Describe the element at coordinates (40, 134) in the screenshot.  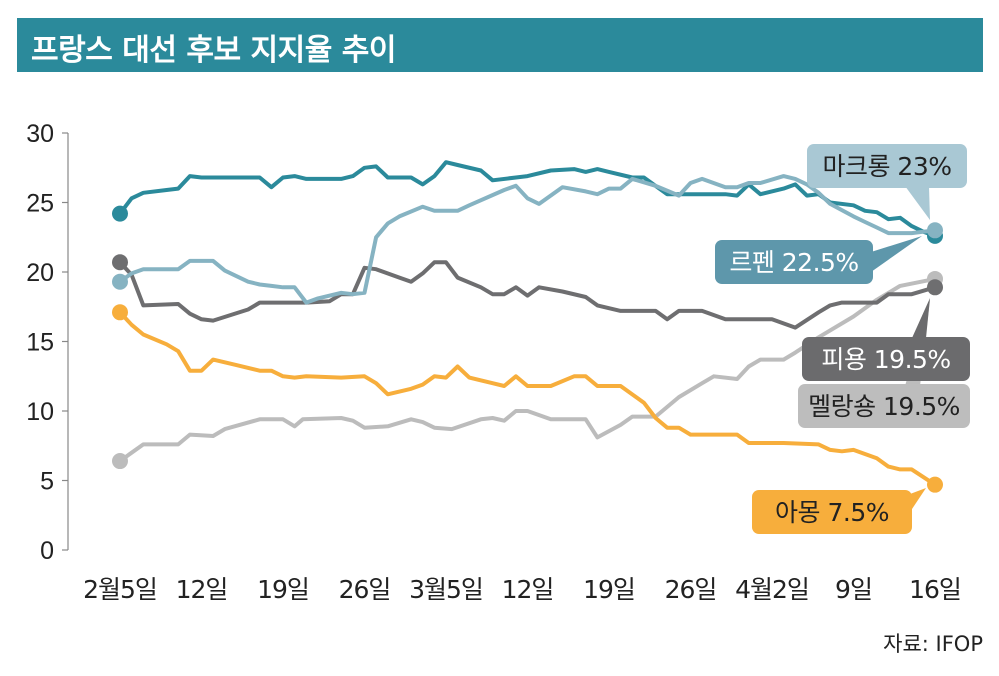
I see `y-tick-label: 30` at that location.